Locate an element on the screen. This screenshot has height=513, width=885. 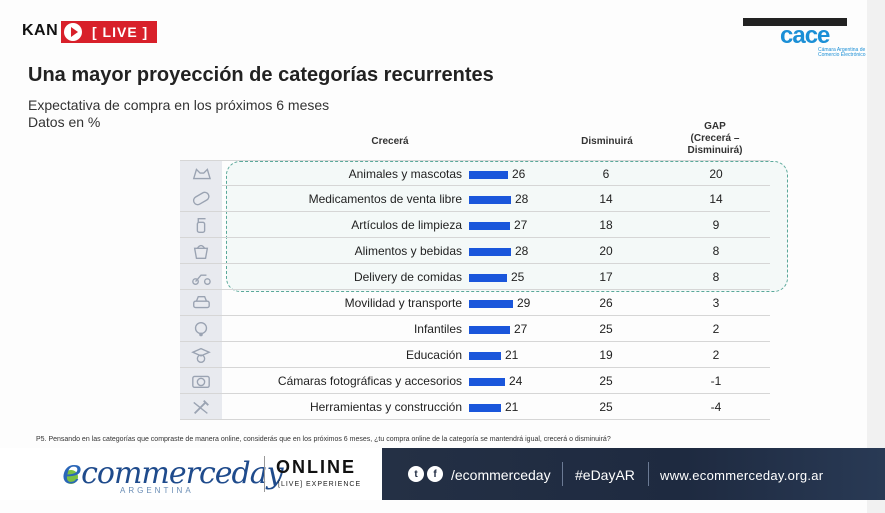
column-header-gap: GAP (Crecerá – Disminuirá) is located at coordinates (715, 139).